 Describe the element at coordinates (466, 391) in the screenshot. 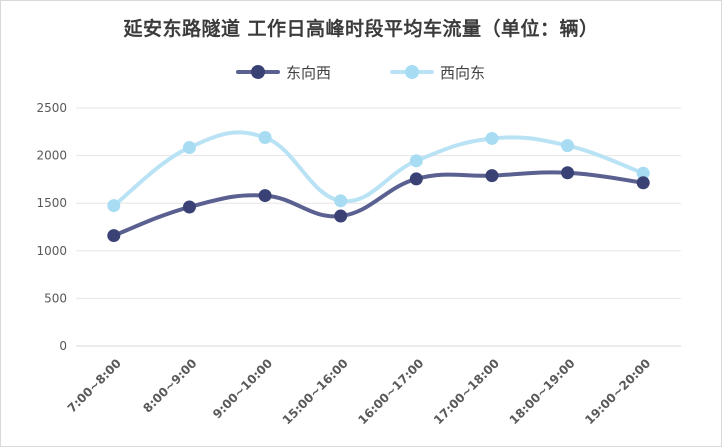

I see `x-tick-label: 17:00~18:00` at that location.